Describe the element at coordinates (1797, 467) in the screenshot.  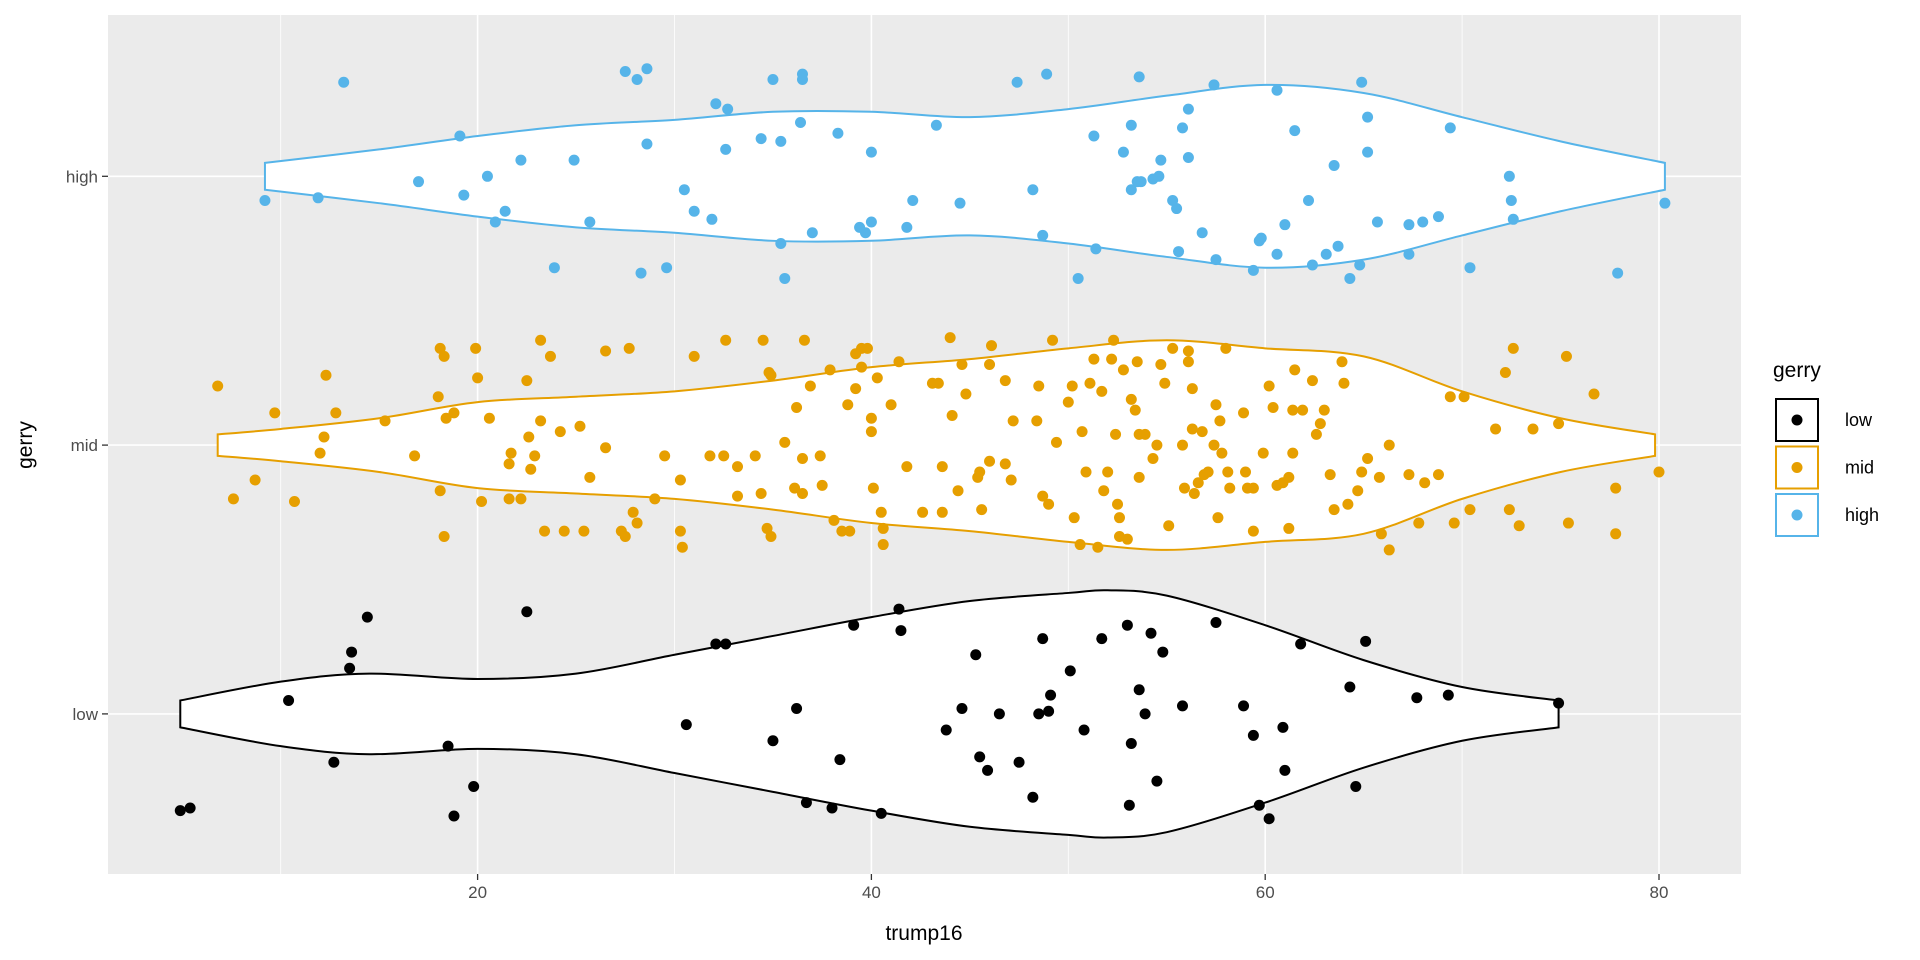
I see `legend-point-mid` at that location.